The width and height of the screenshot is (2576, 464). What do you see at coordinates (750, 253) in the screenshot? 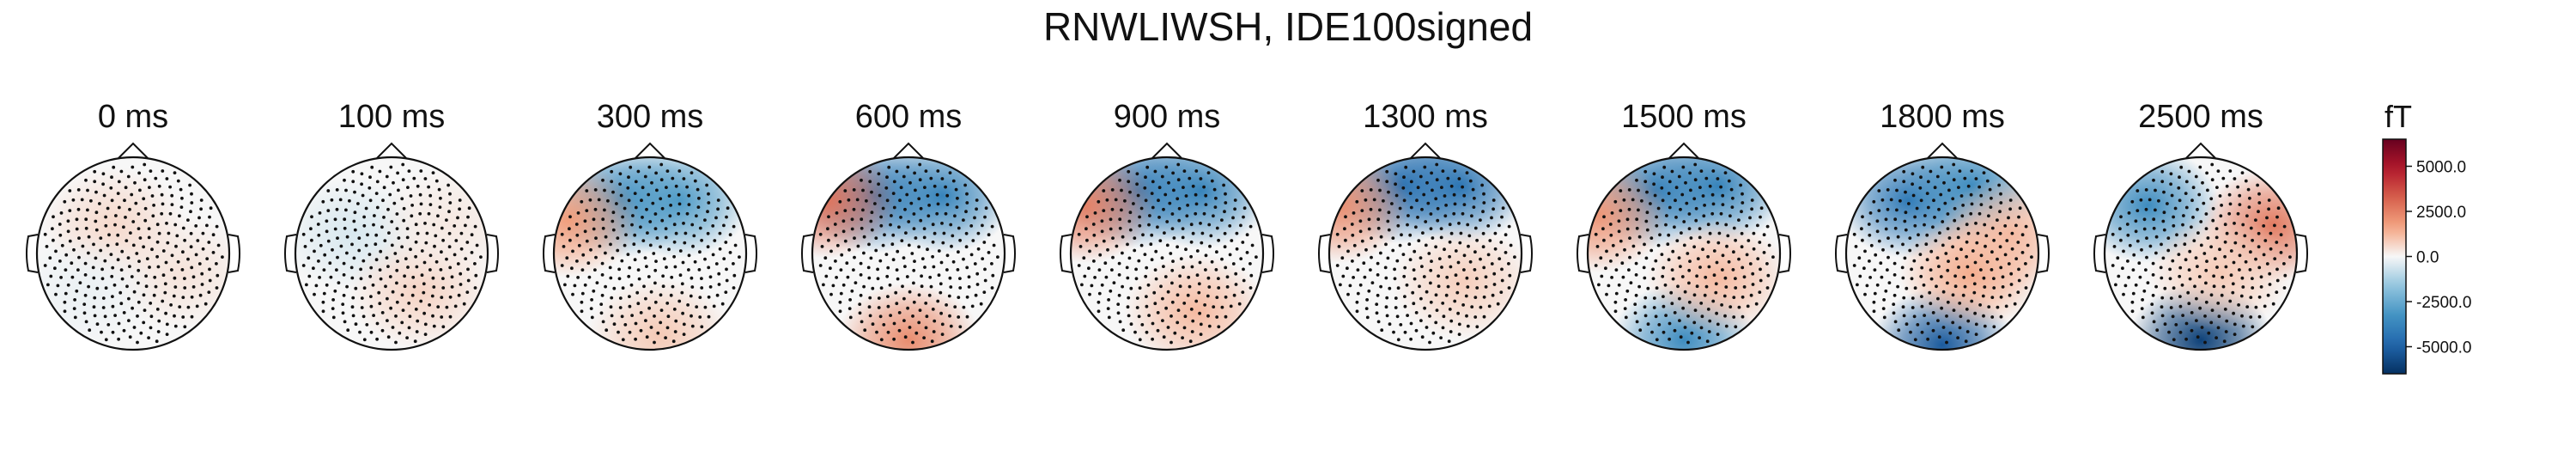
I see `right-ear` at bounding box center [750, 253].